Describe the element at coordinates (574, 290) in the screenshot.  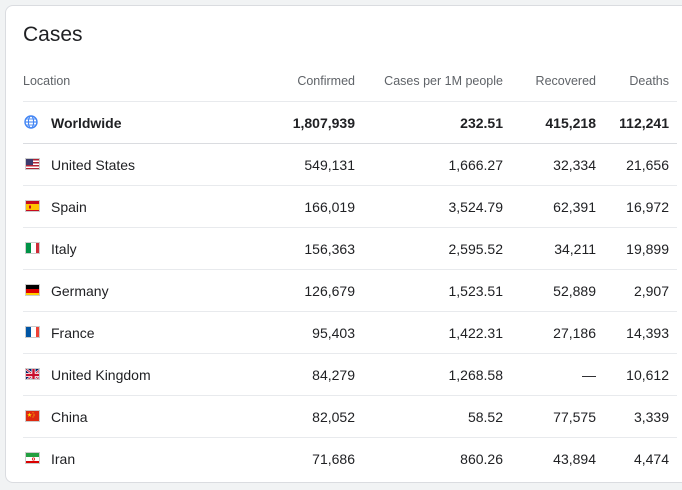
I see `recovered-value: 52,889` at that location.